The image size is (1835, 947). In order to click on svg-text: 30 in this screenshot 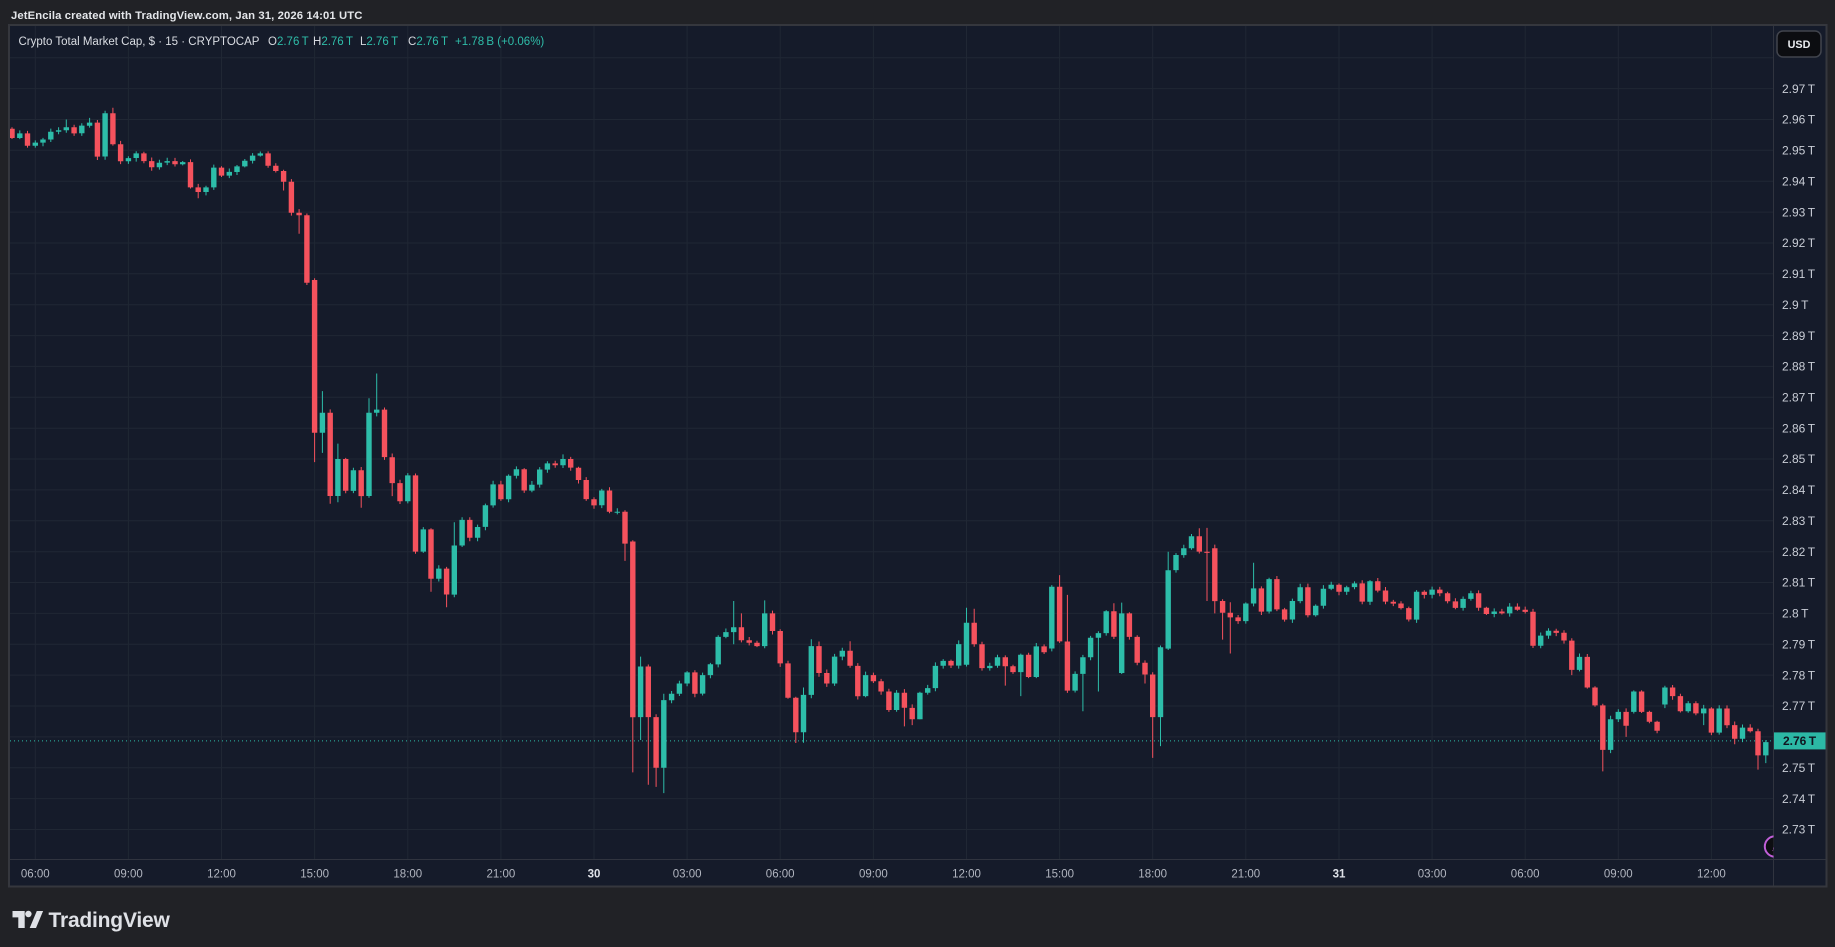, I will do `click(594, 875)`.